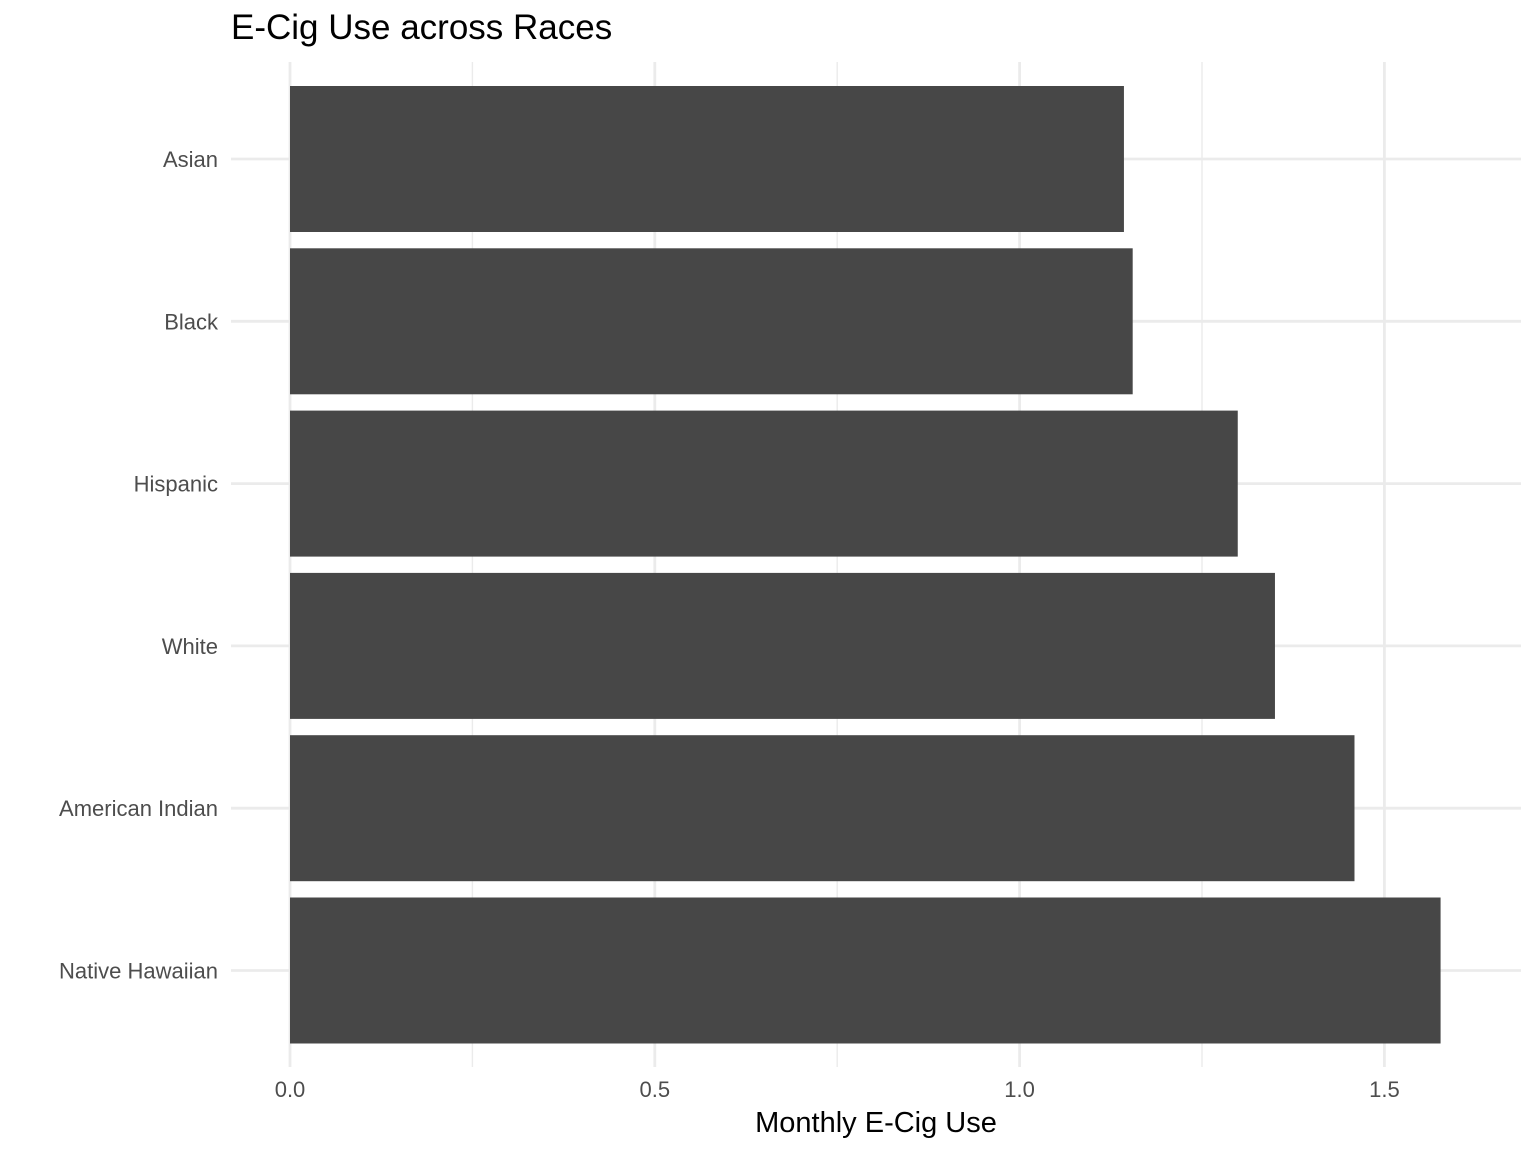 The height and width of the screenshot is (1152, 1536). What do you see at coordinates (421, 27) in the screenshot?
I see `chart-title: E-Cig Use across Races` at bounding box center [421, 27].